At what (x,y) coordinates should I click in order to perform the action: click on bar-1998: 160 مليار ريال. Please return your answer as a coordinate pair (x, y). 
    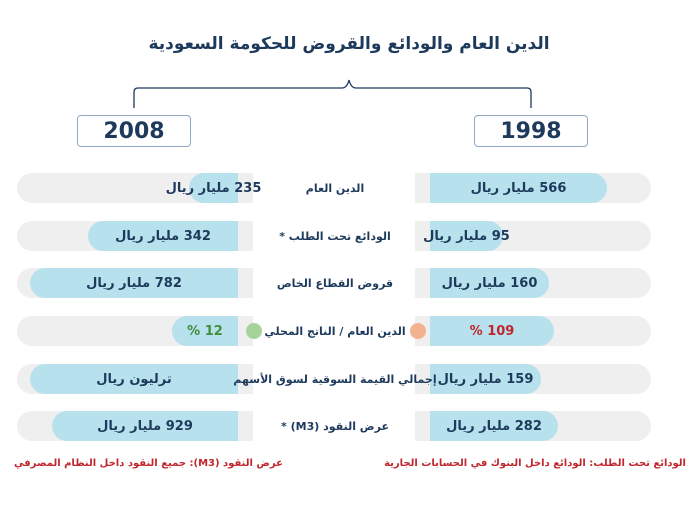
    Looking at the image, I should click on (489, 283).